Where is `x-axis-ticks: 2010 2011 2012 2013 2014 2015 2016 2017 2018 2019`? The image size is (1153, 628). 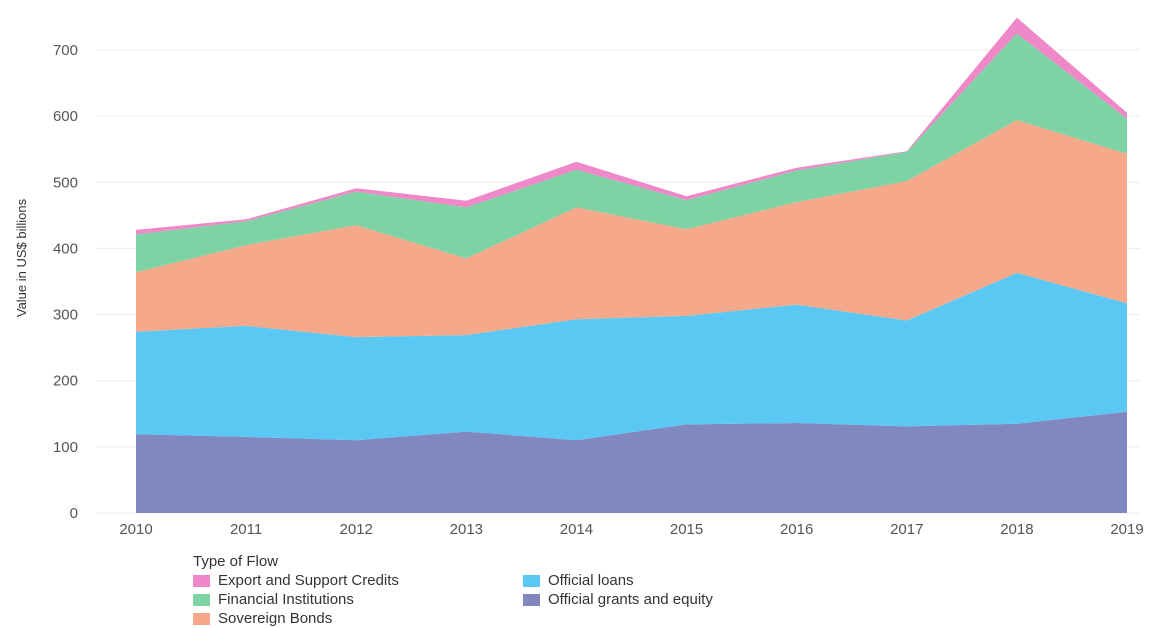
x-axis-ticks: 2010 2011 2012 2013 2014 2015 2016 2017 2018 2019 is located at coordinates (631, 529).